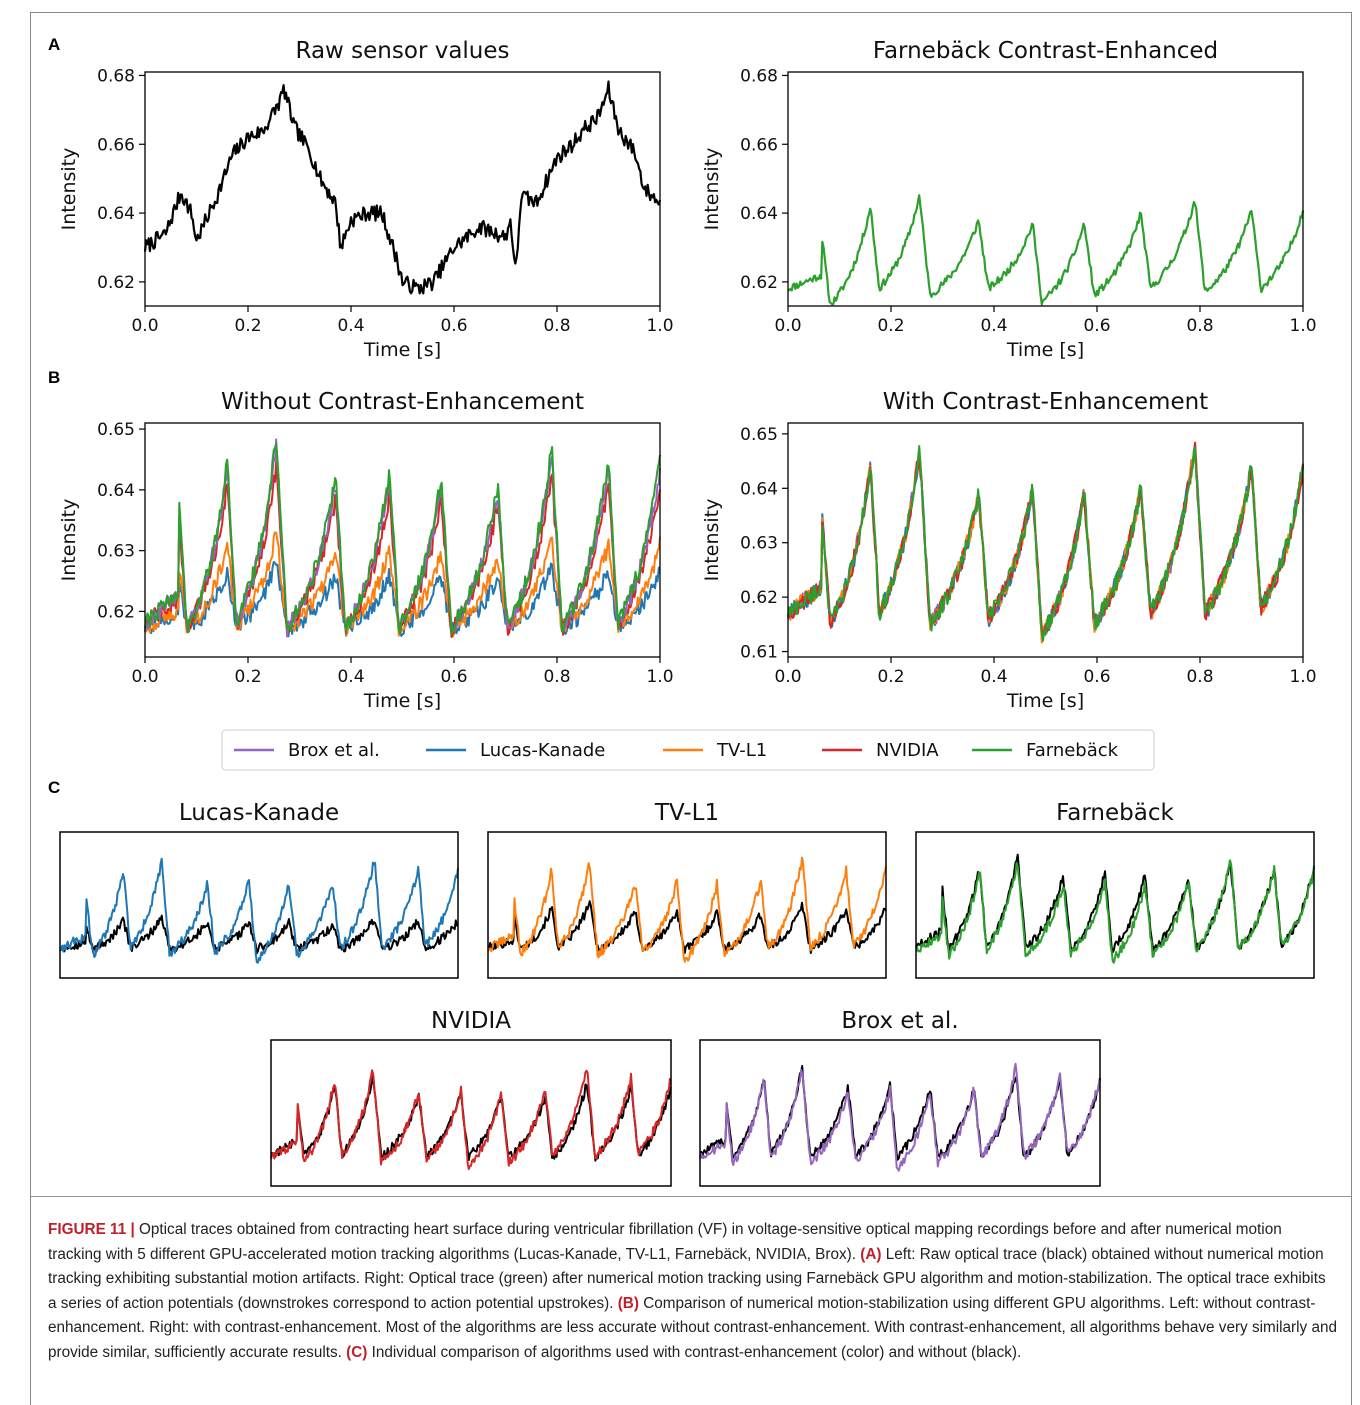 This screenshot has height=1405, width=1360. I want to click on chart-title: With Contrast-Enhancement, so click(1045, 402).